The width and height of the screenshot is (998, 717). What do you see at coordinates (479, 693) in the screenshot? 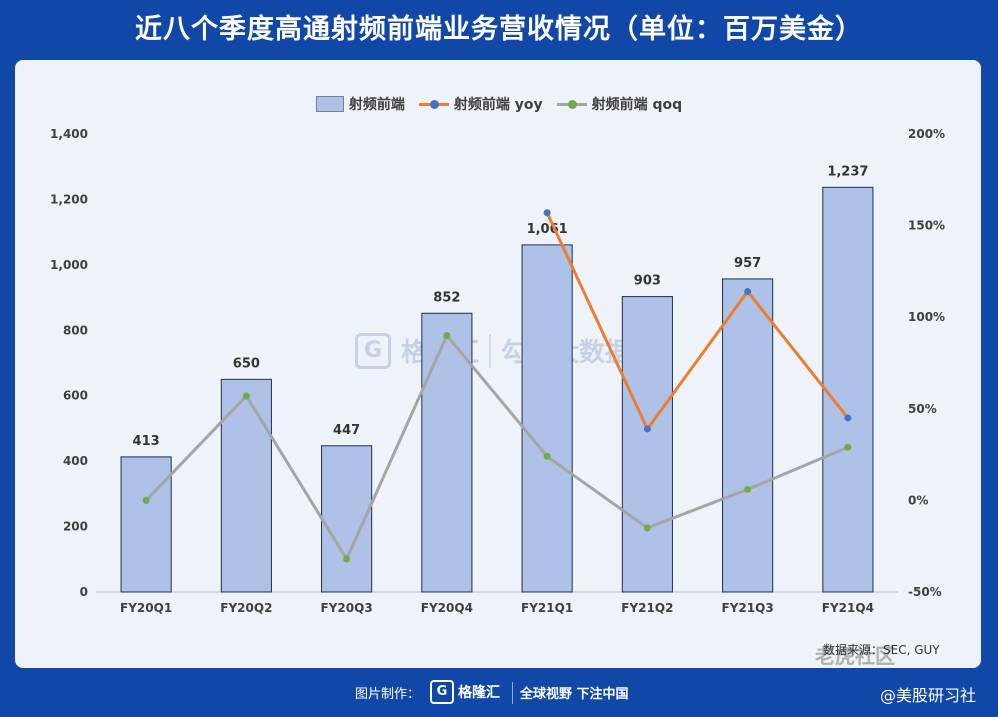
I see `footer-logo-text: 格隆汇` at bounding box center [479, 693].